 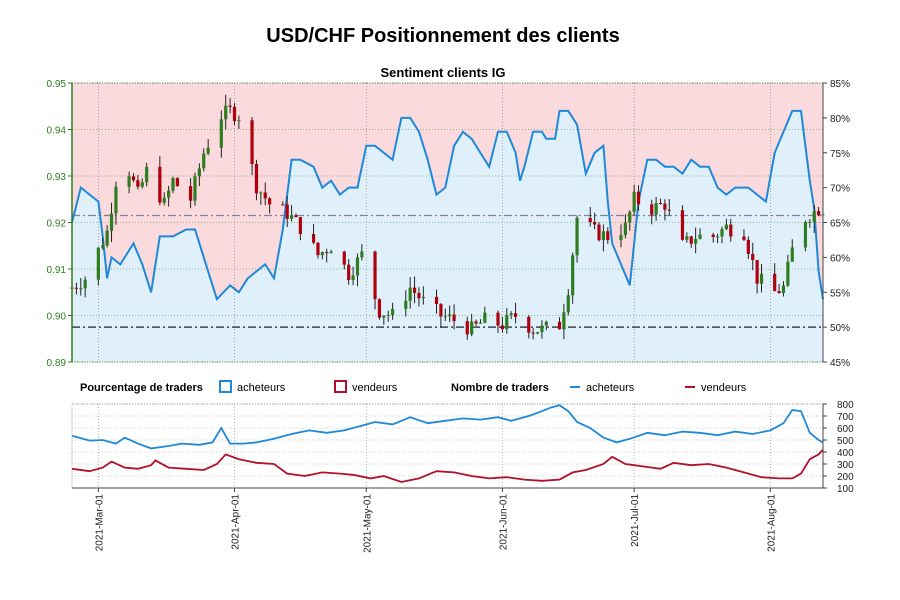 I want to click on count-tick-label: 500, so click(x=845, y=441).